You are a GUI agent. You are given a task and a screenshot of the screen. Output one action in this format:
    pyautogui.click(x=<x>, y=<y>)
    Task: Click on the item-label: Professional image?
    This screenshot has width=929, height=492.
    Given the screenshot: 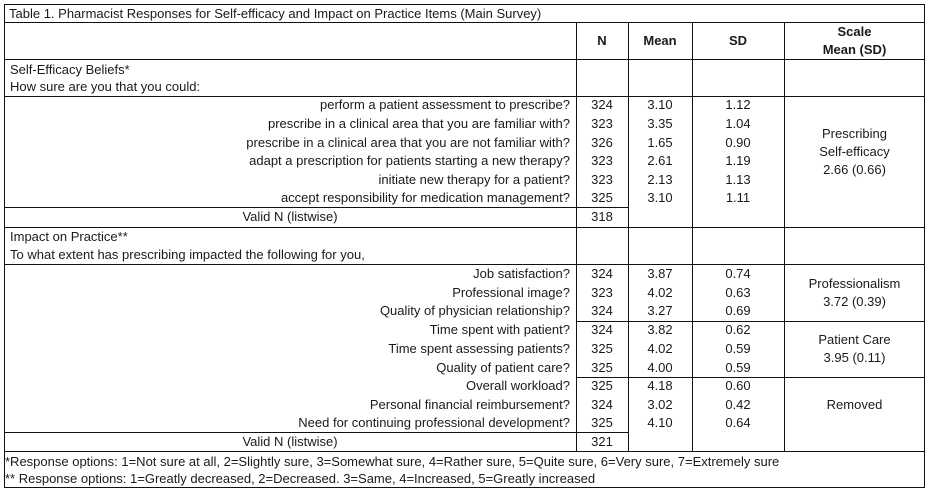 What is the action you would take?
    pyautogui.click(x=511, y=292)
    